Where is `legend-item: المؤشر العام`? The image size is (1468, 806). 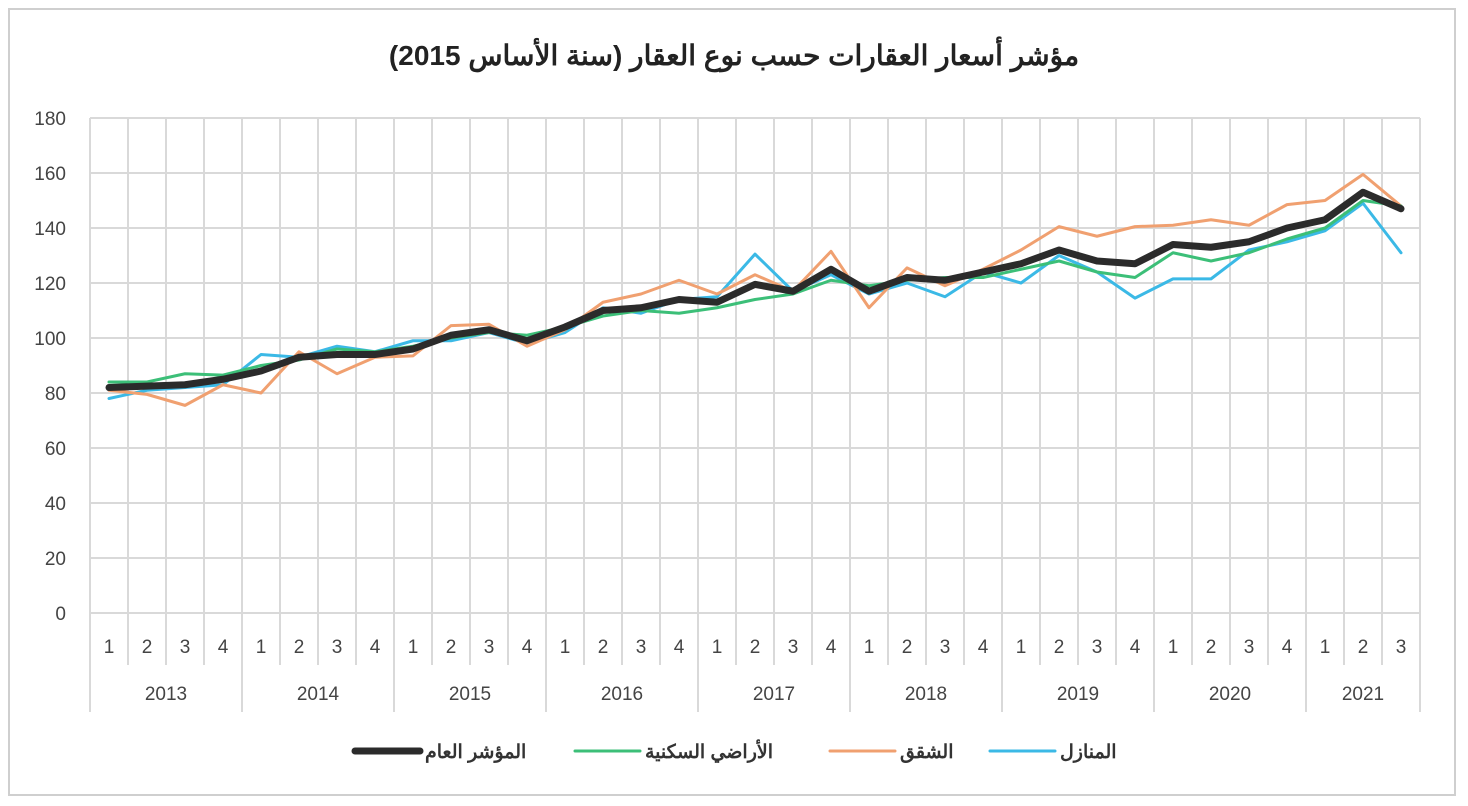
legend-item: المؤشر العام is located at coordinates (438, 752).